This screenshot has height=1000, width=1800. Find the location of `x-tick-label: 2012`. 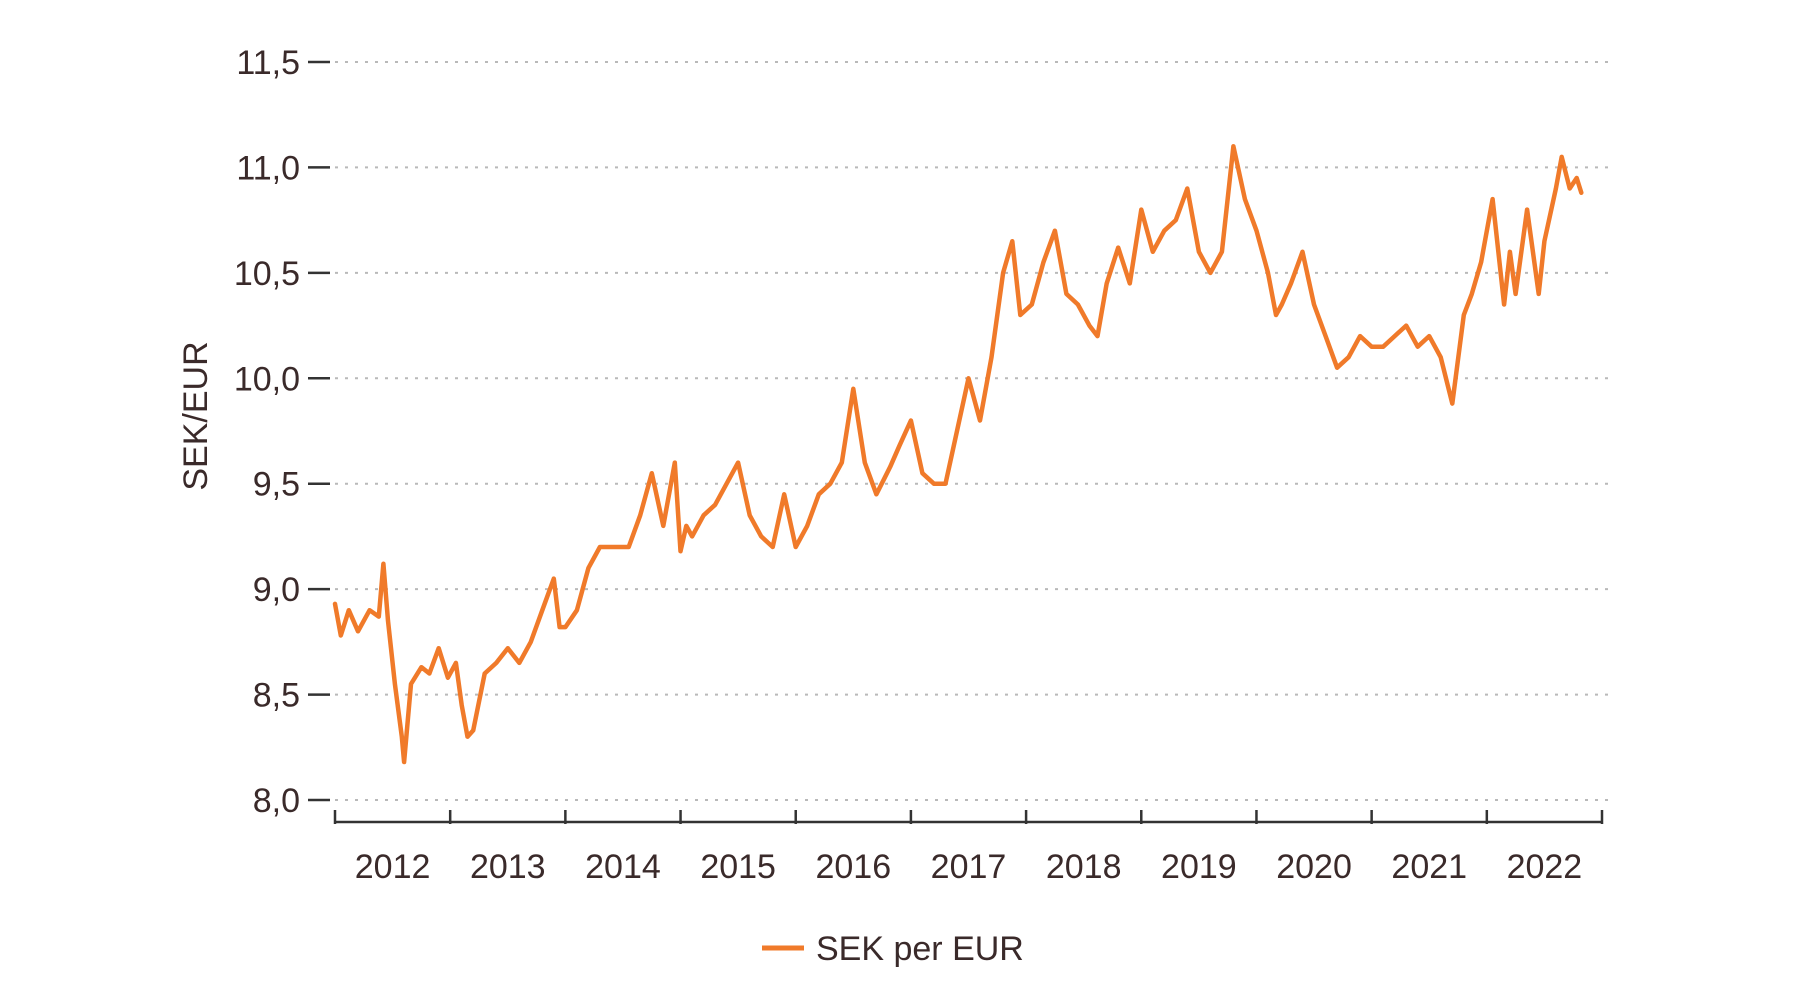

x-tick-label: 2012 is located at coordinates (393, 867).